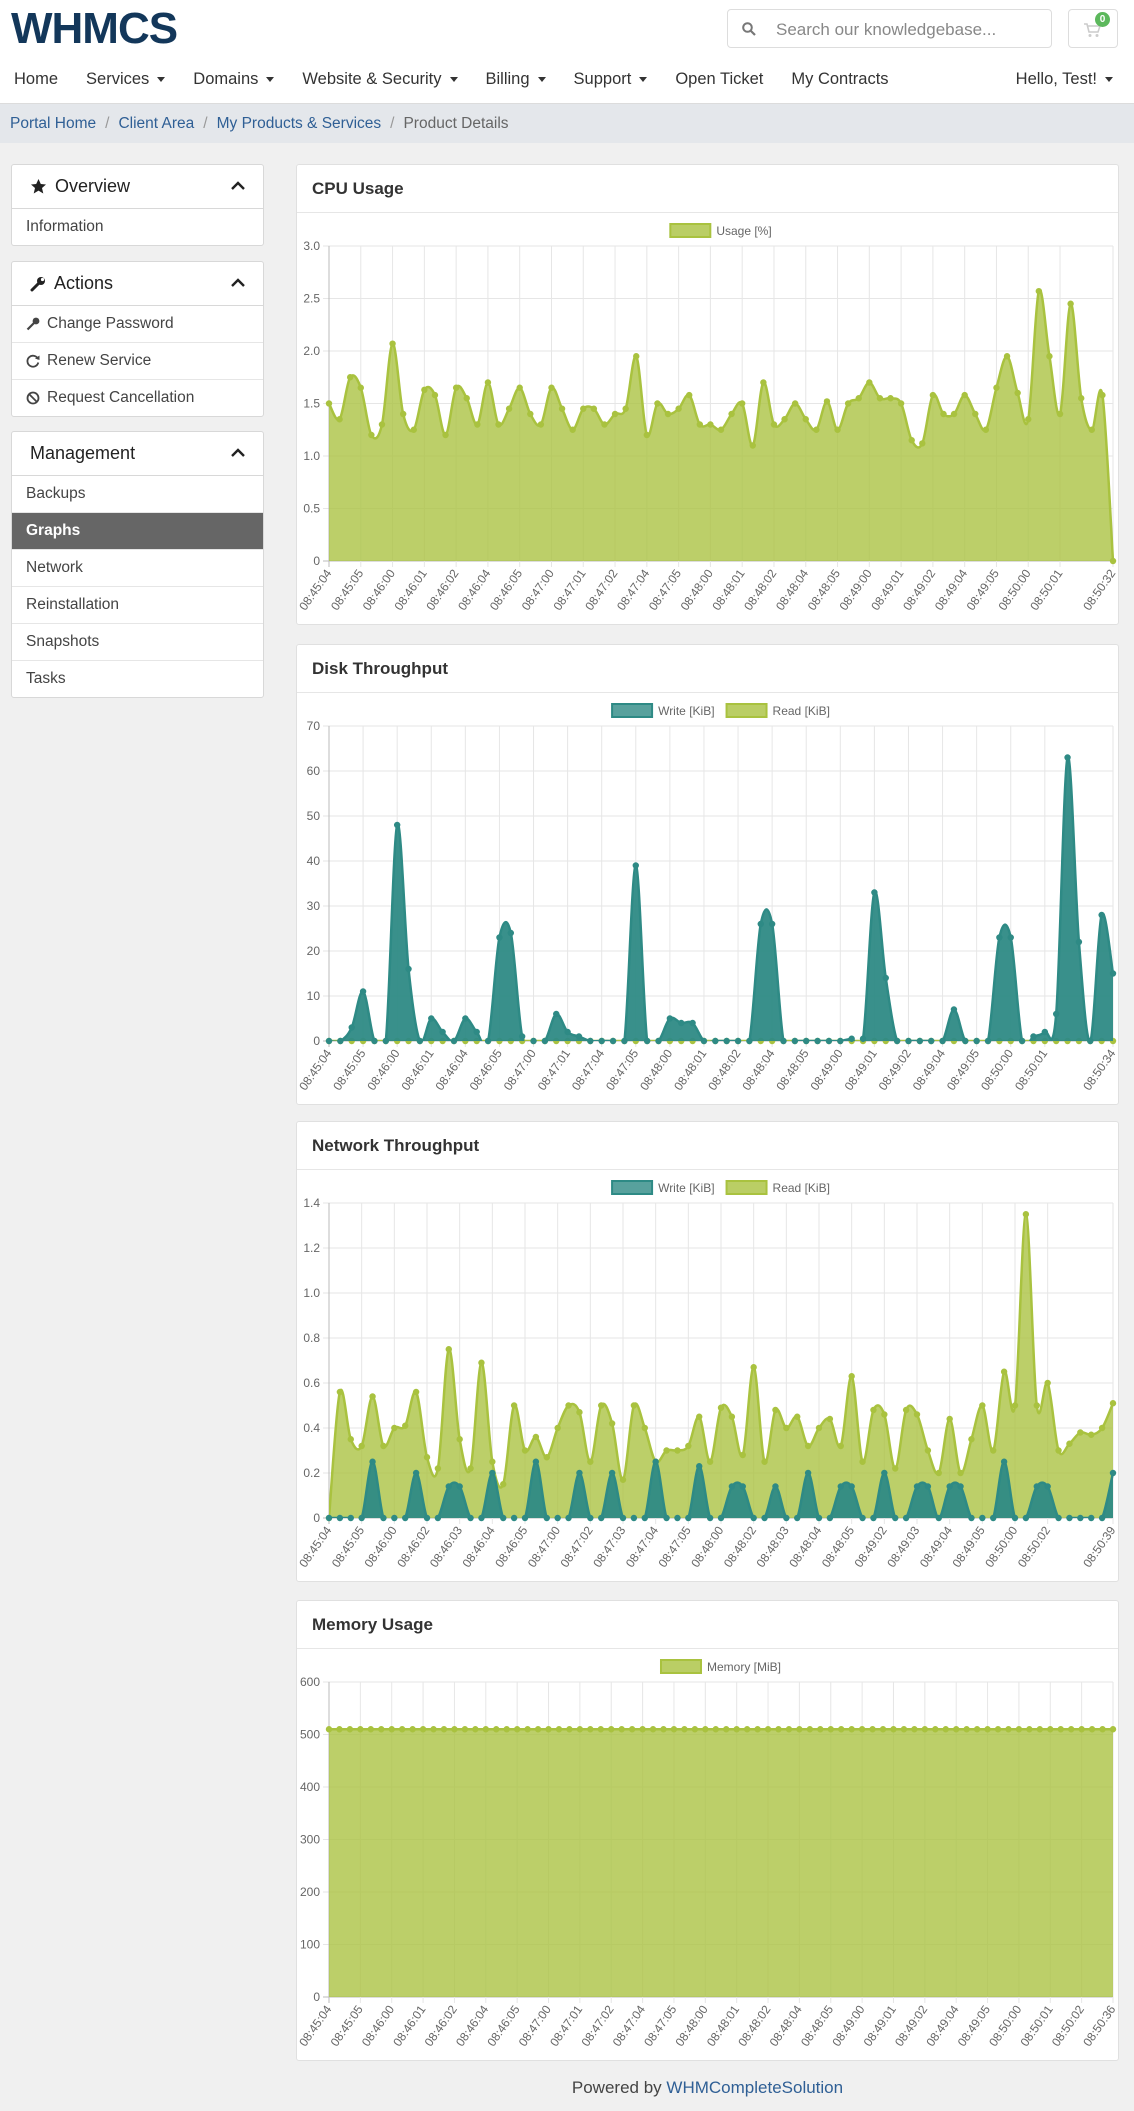 The width and height of the screenshot is (1134, 2111). I want to click on cart-badge: 0, so click(1102, 19).